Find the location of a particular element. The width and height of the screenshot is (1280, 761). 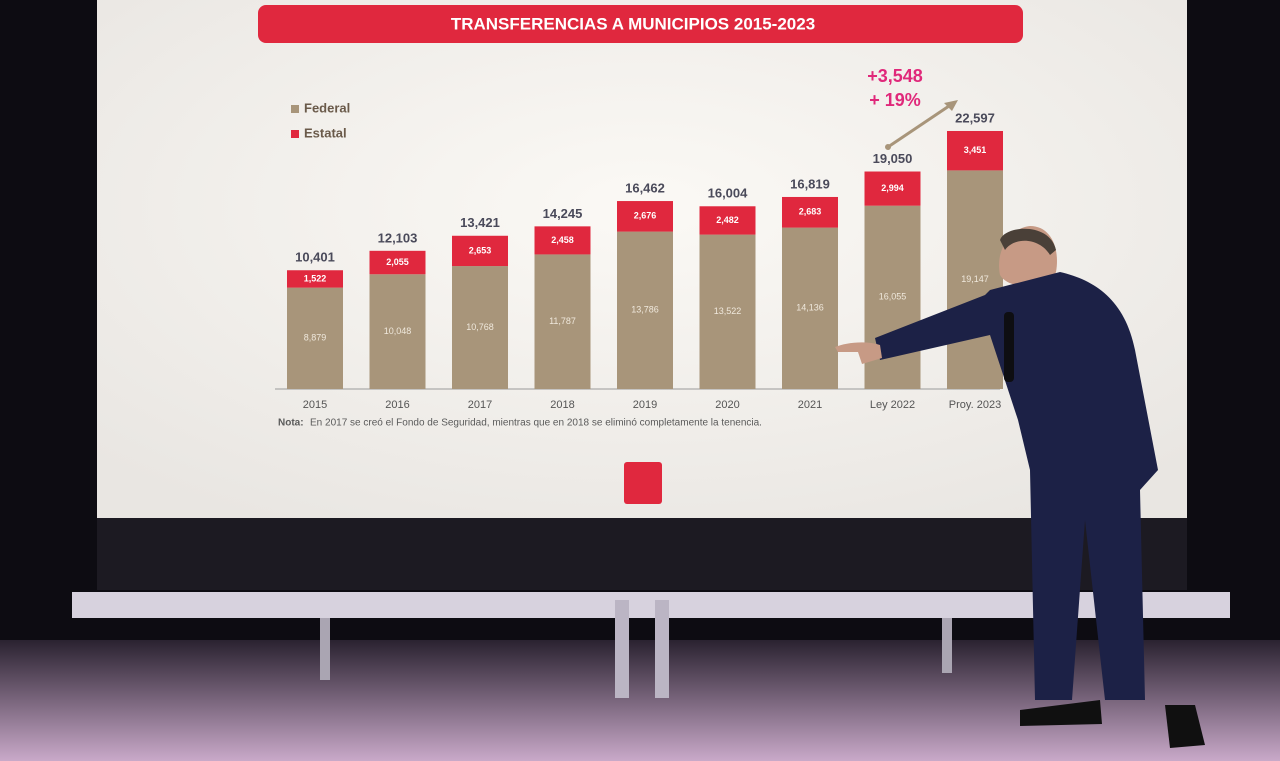

total-label: 16,819 is located at coordinates (810, 183).